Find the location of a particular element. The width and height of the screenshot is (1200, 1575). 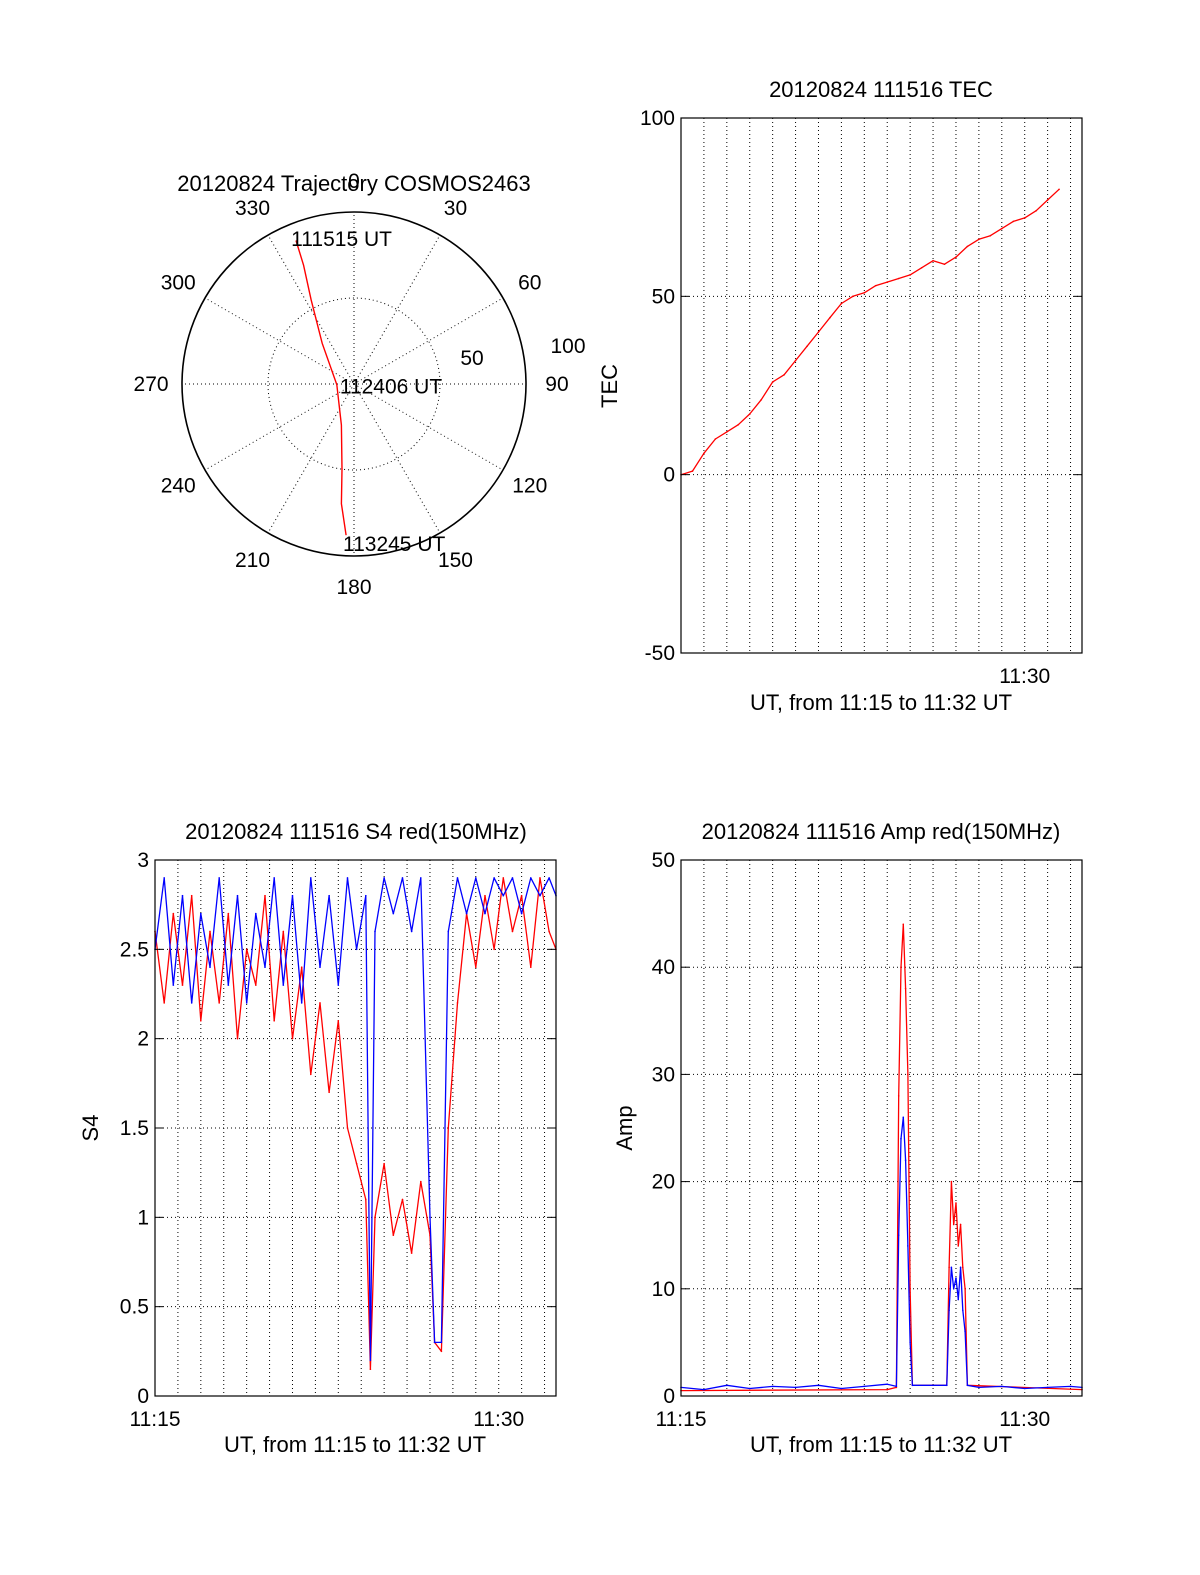

tec-ytick-label: -50 is located at coordinates (660, 653).